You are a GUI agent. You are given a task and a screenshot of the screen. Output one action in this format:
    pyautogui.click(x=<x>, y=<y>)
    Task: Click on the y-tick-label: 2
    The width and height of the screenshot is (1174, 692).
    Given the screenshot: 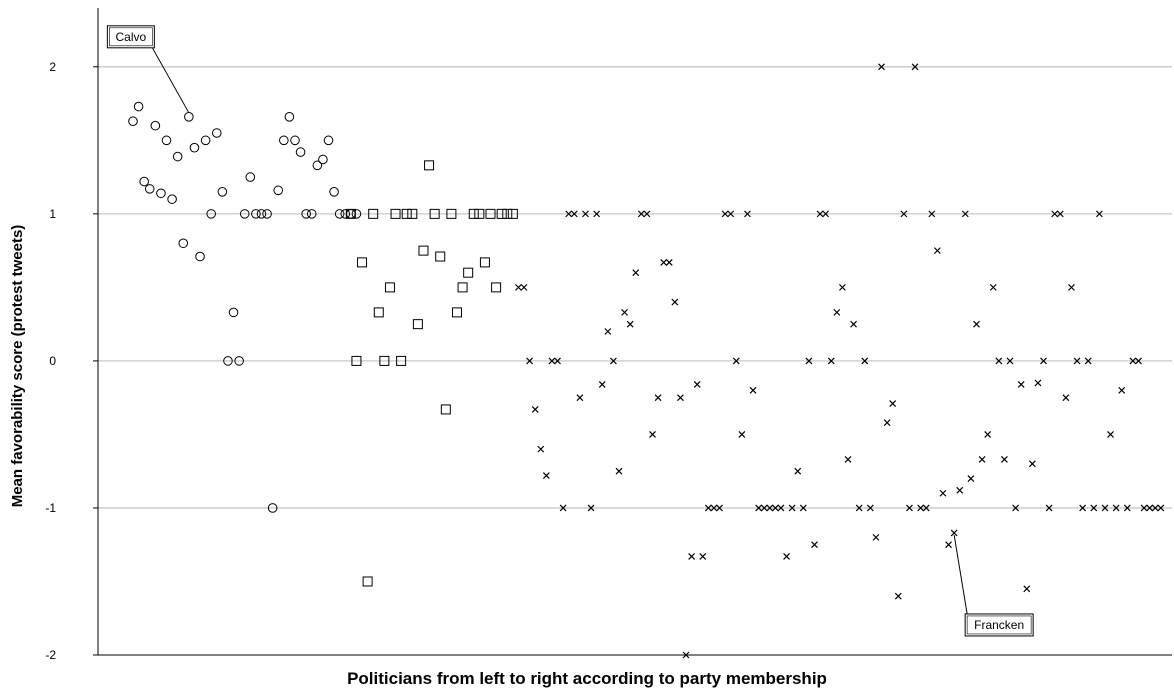 What is the action you would take?
    pyautogui.click(x=52, y=67)
    